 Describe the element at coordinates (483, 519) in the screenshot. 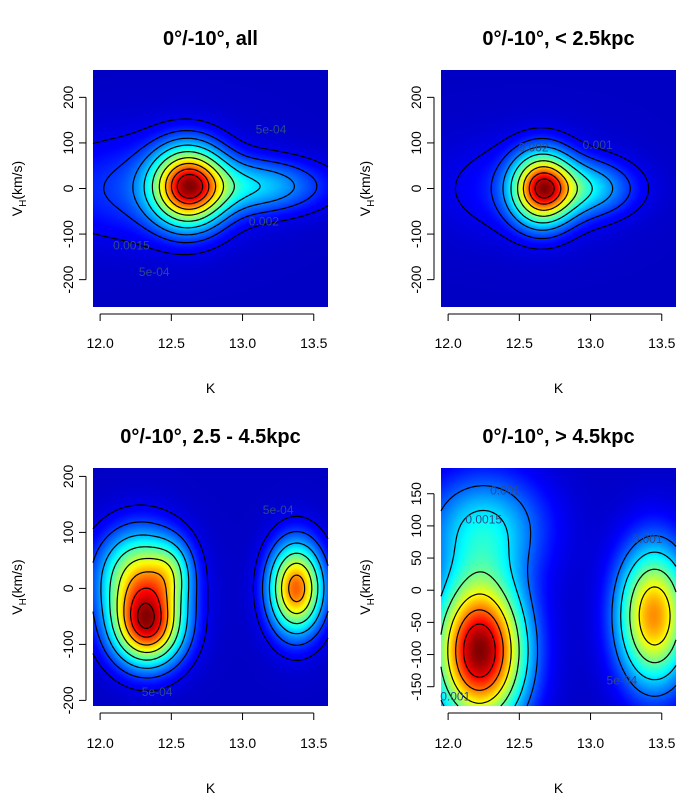

I see `contour-label: 0.0015` at that location.